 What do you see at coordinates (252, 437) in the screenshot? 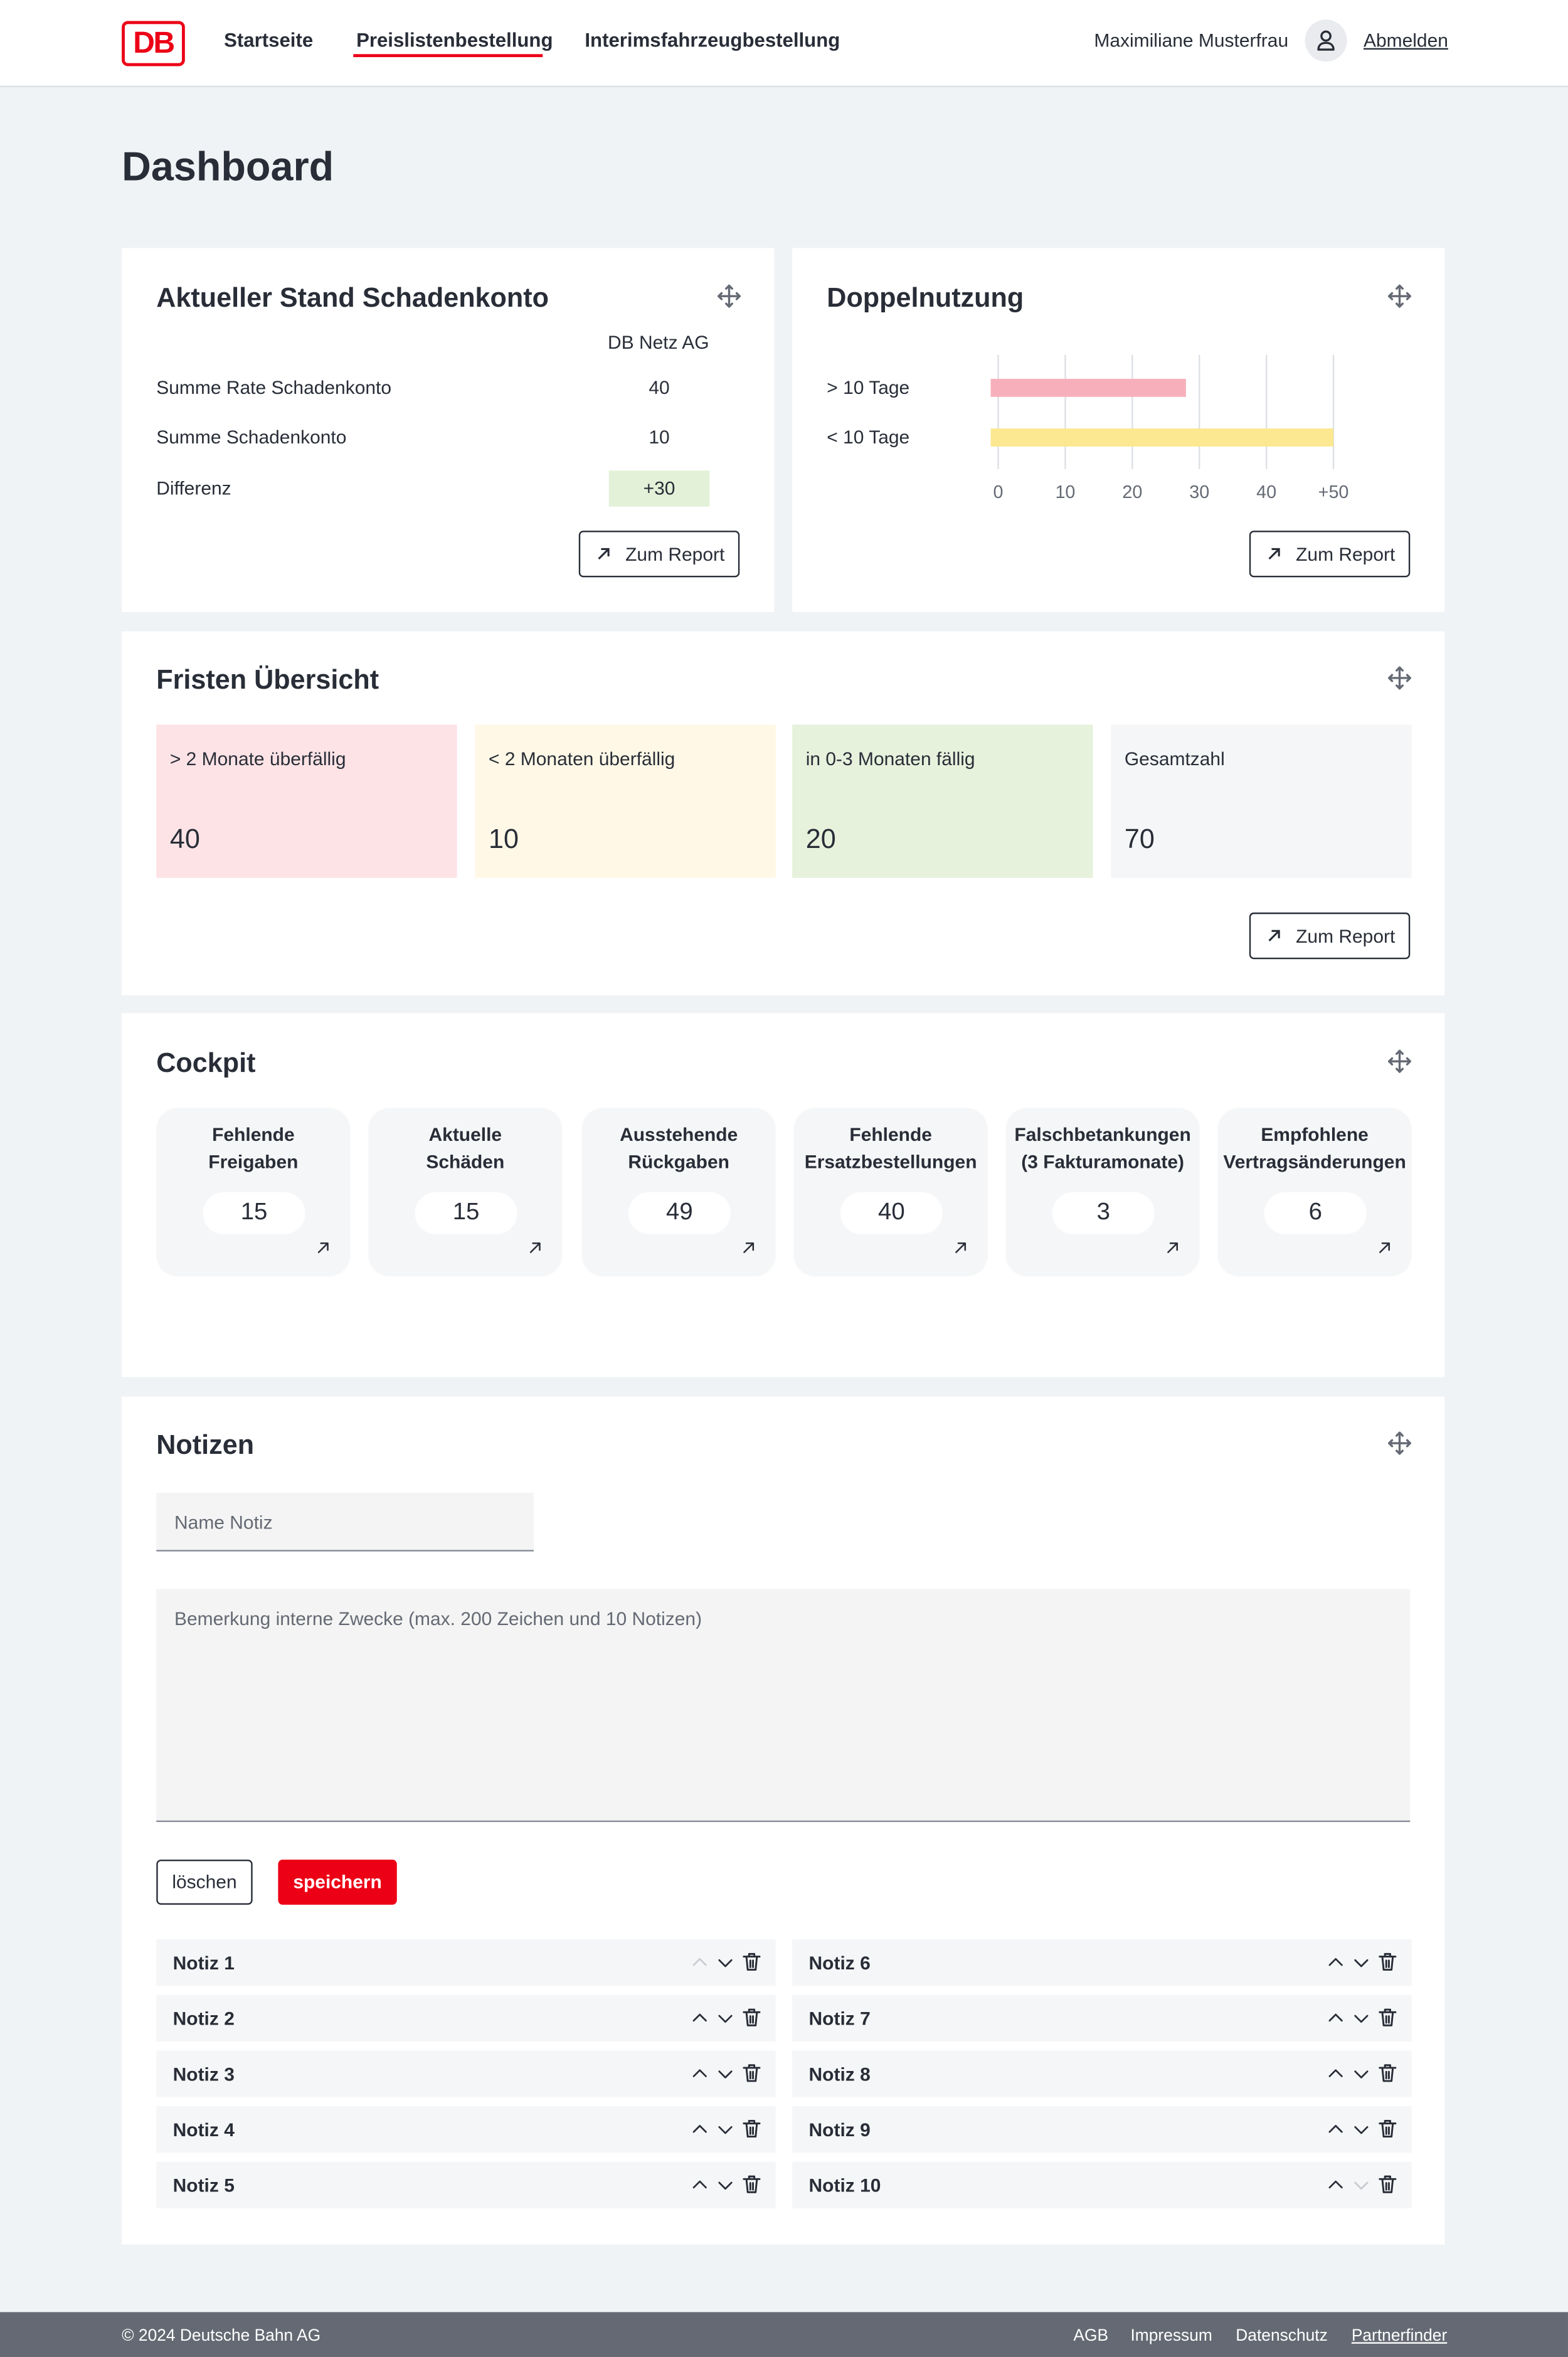
I see `row-label: Summe Schadenkonto` at bounding box center [252, 437].